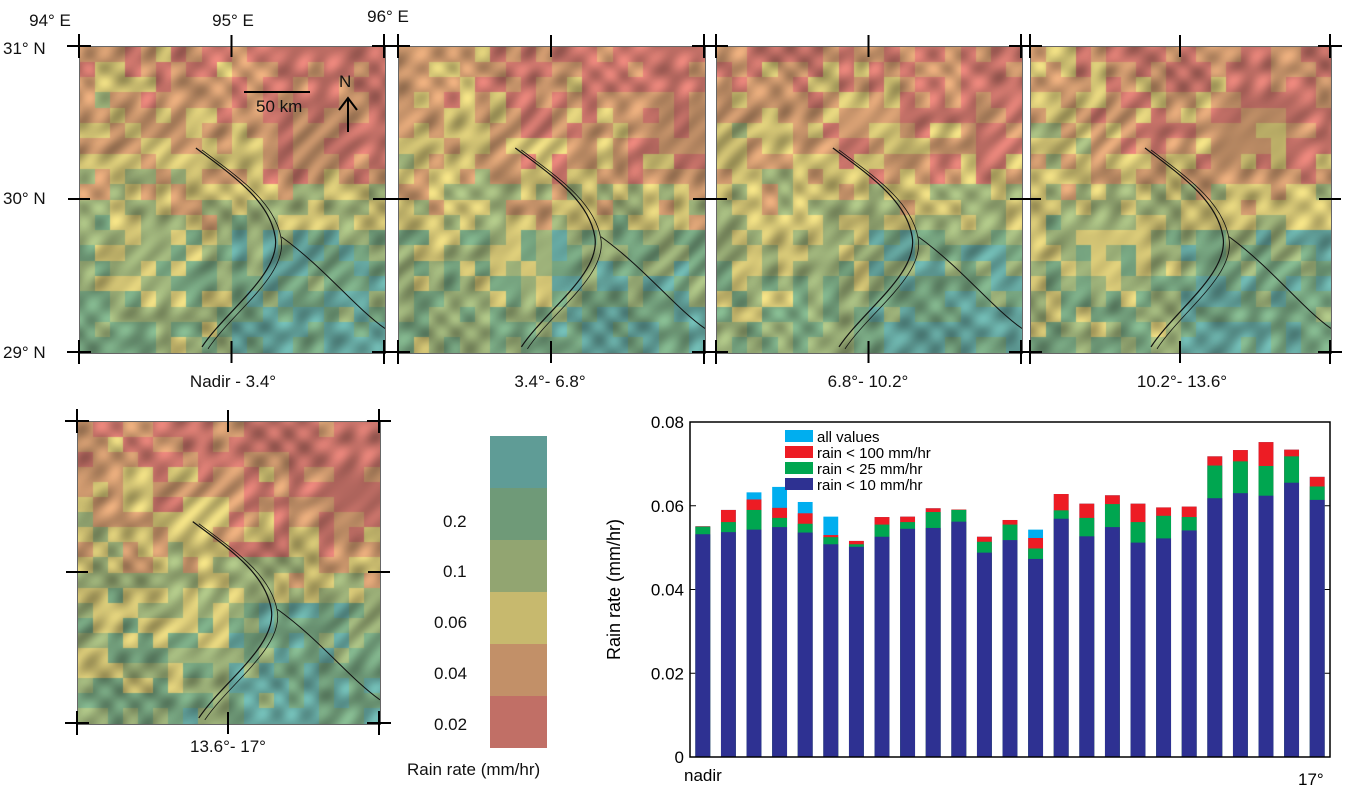 This screenshot has height=787, width=1347. Describe the element at coordinates (279, 106) in the screenshot. I see `scale-bar-label: 50 km` at that location.